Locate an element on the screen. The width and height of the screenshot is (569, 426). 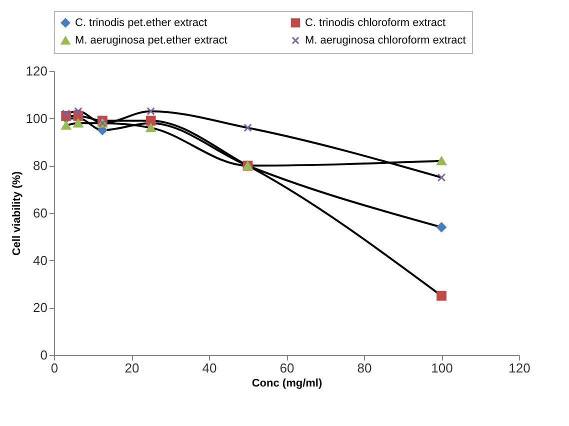
x-tick-label: 120 is located at coordinates (519, 368).